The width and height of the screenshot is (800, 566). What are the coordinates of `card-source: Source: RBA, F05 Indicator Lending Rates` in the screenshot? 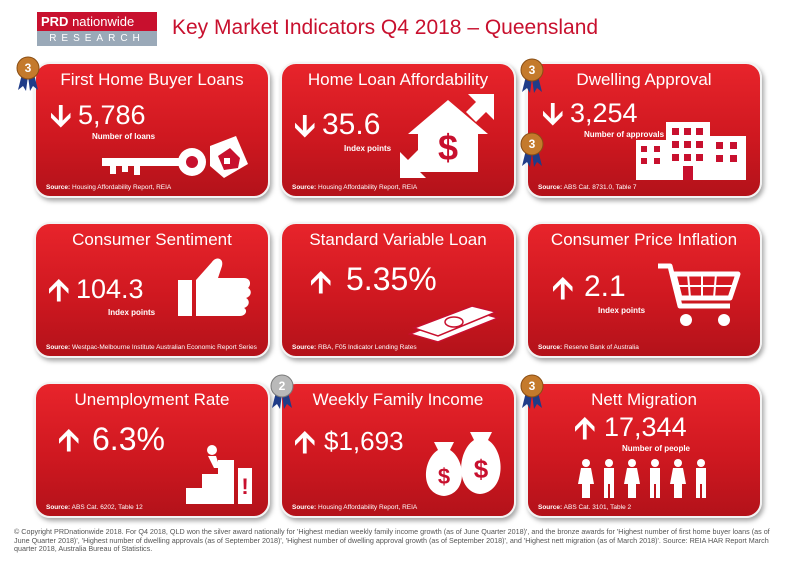 It's located at (354, 347).